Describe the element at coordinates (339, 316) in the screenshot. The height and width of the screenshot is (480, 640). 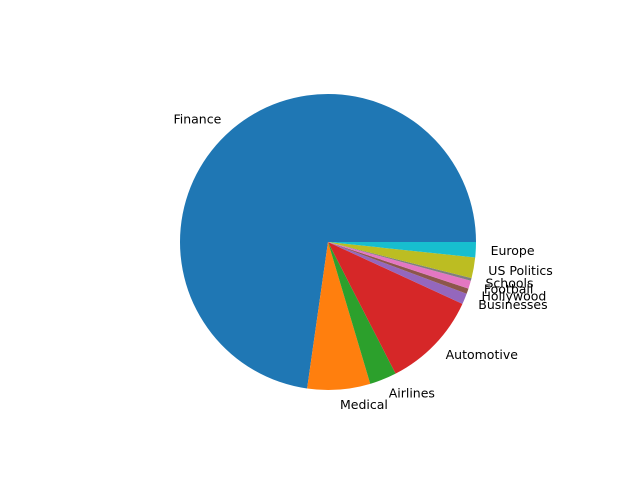
I see `slice-medical` at that location.